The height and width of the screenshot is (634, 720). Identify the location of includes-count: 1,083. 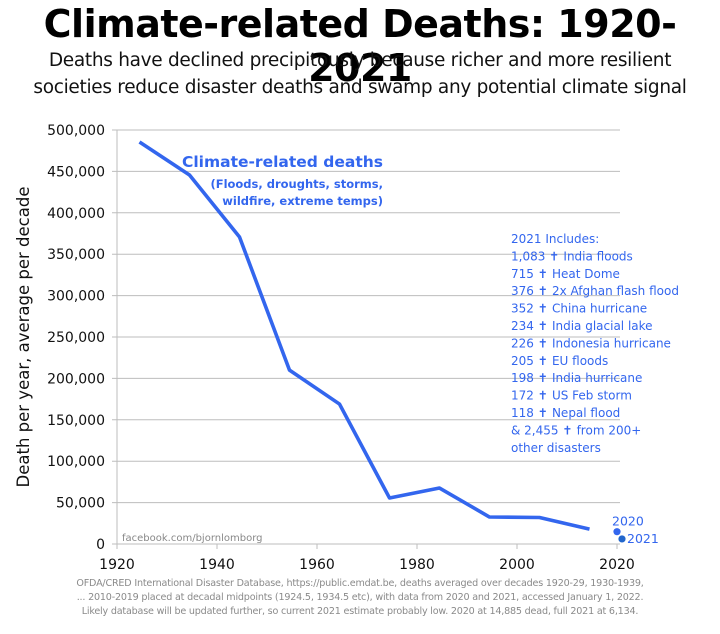
(530, 256).